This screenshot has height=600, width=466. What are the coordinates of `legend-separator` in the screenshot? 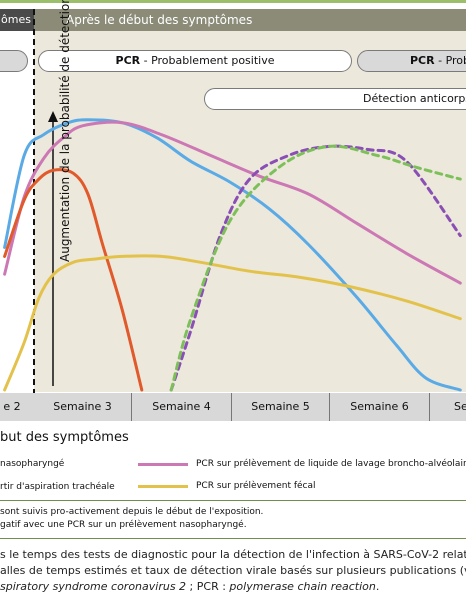 It's located at (233, 500).